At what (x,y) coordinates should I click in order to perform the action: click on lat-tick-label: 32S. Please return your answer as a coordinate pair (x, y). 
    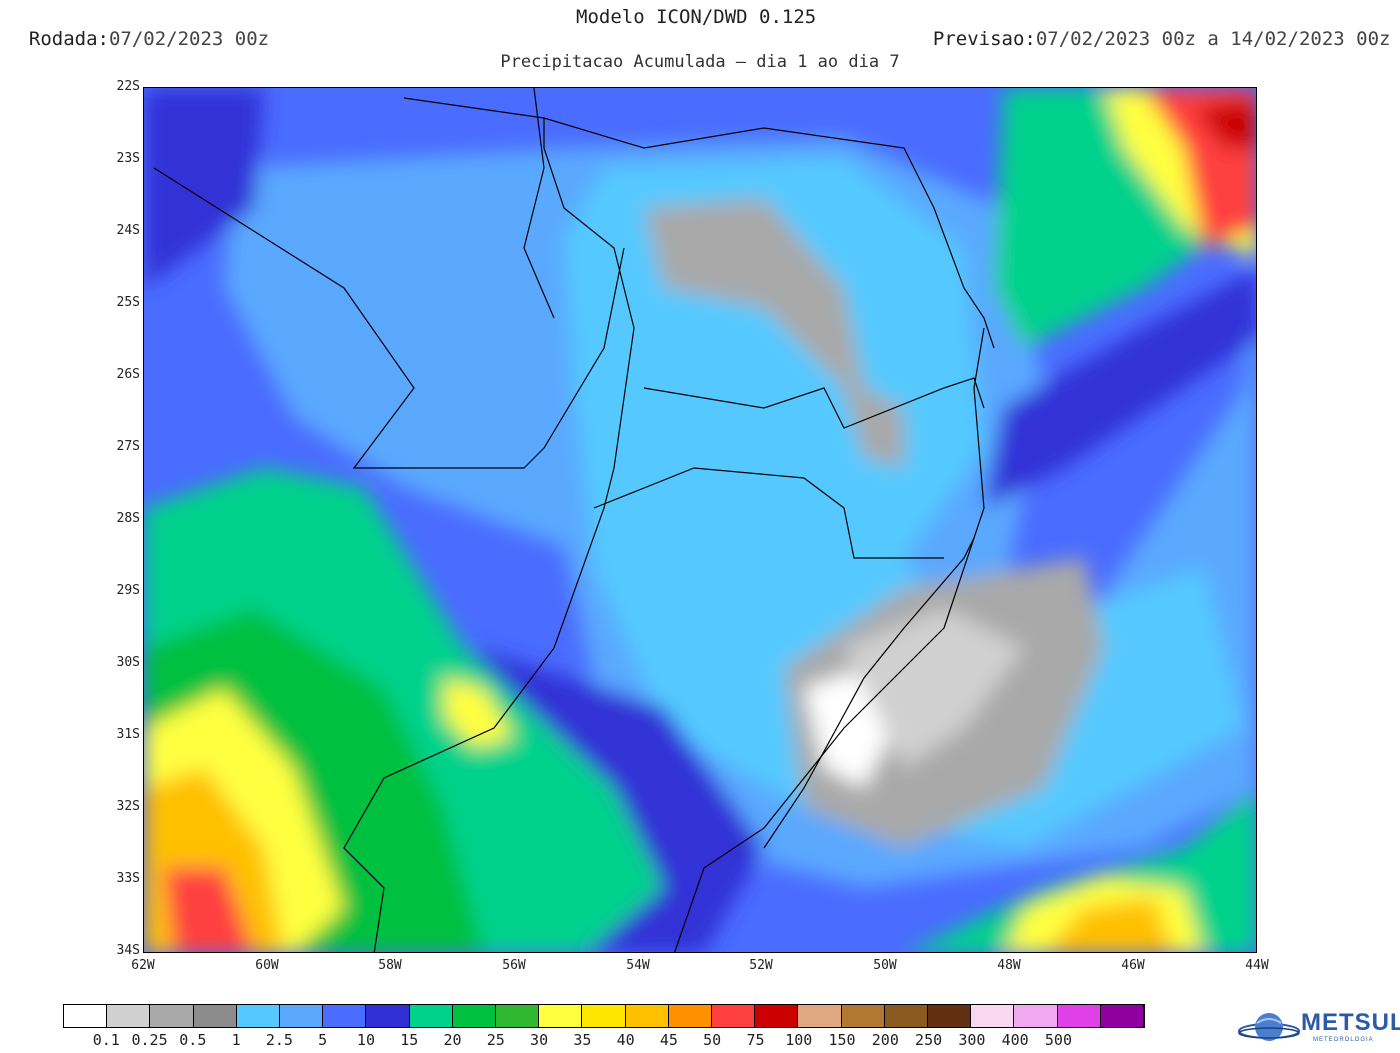
    Looking at the image, I should click on (128, 806).